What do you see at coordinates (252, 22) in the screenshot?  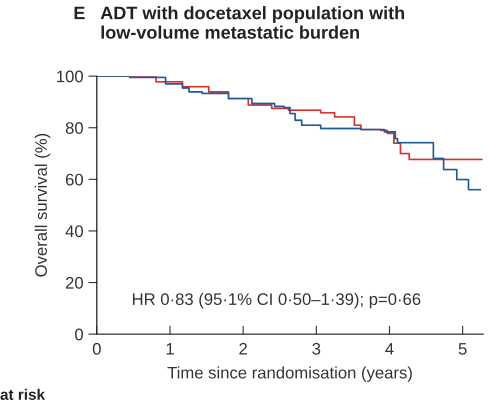 I see `chart-title: ADT with docetaxel population with low-volume metastatic burden` at bounding box center [252, 22].